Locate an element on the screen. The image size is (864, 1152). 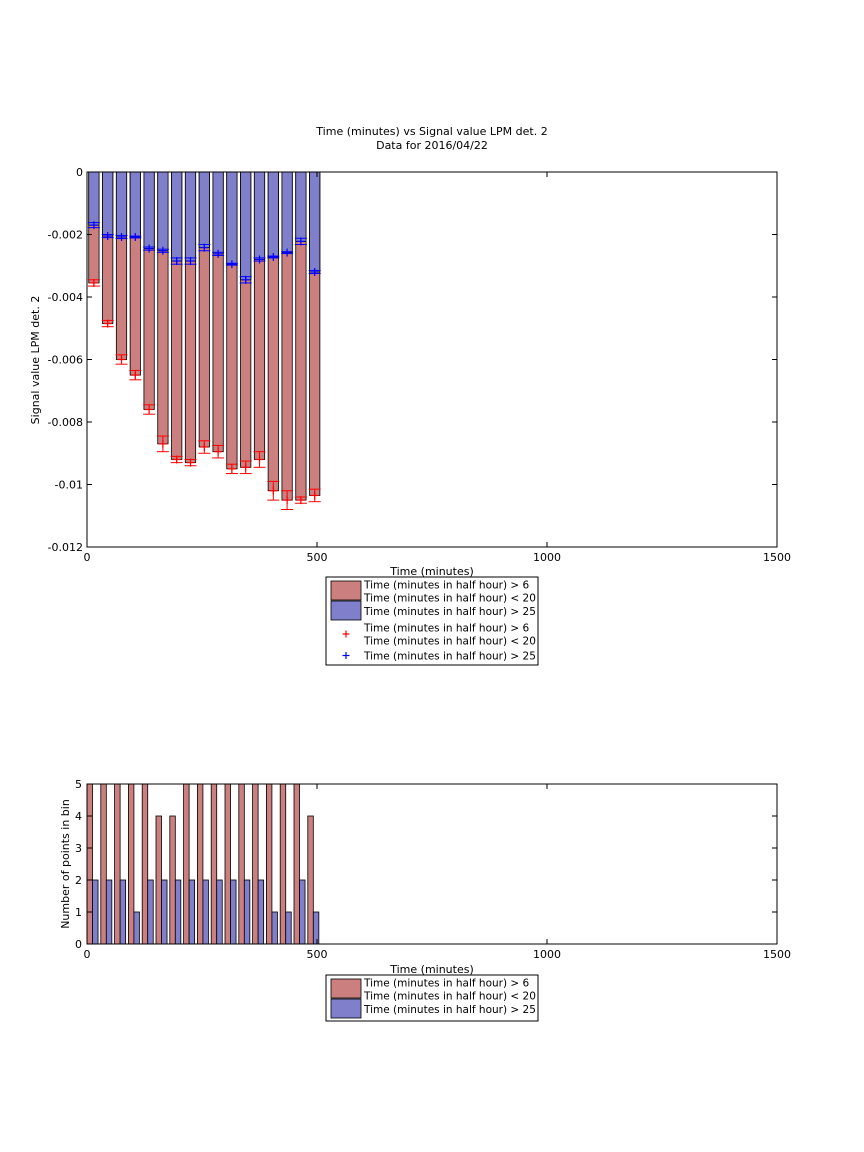
signal-y-tick-label: -0.002 is located at coordinates (65, 235).